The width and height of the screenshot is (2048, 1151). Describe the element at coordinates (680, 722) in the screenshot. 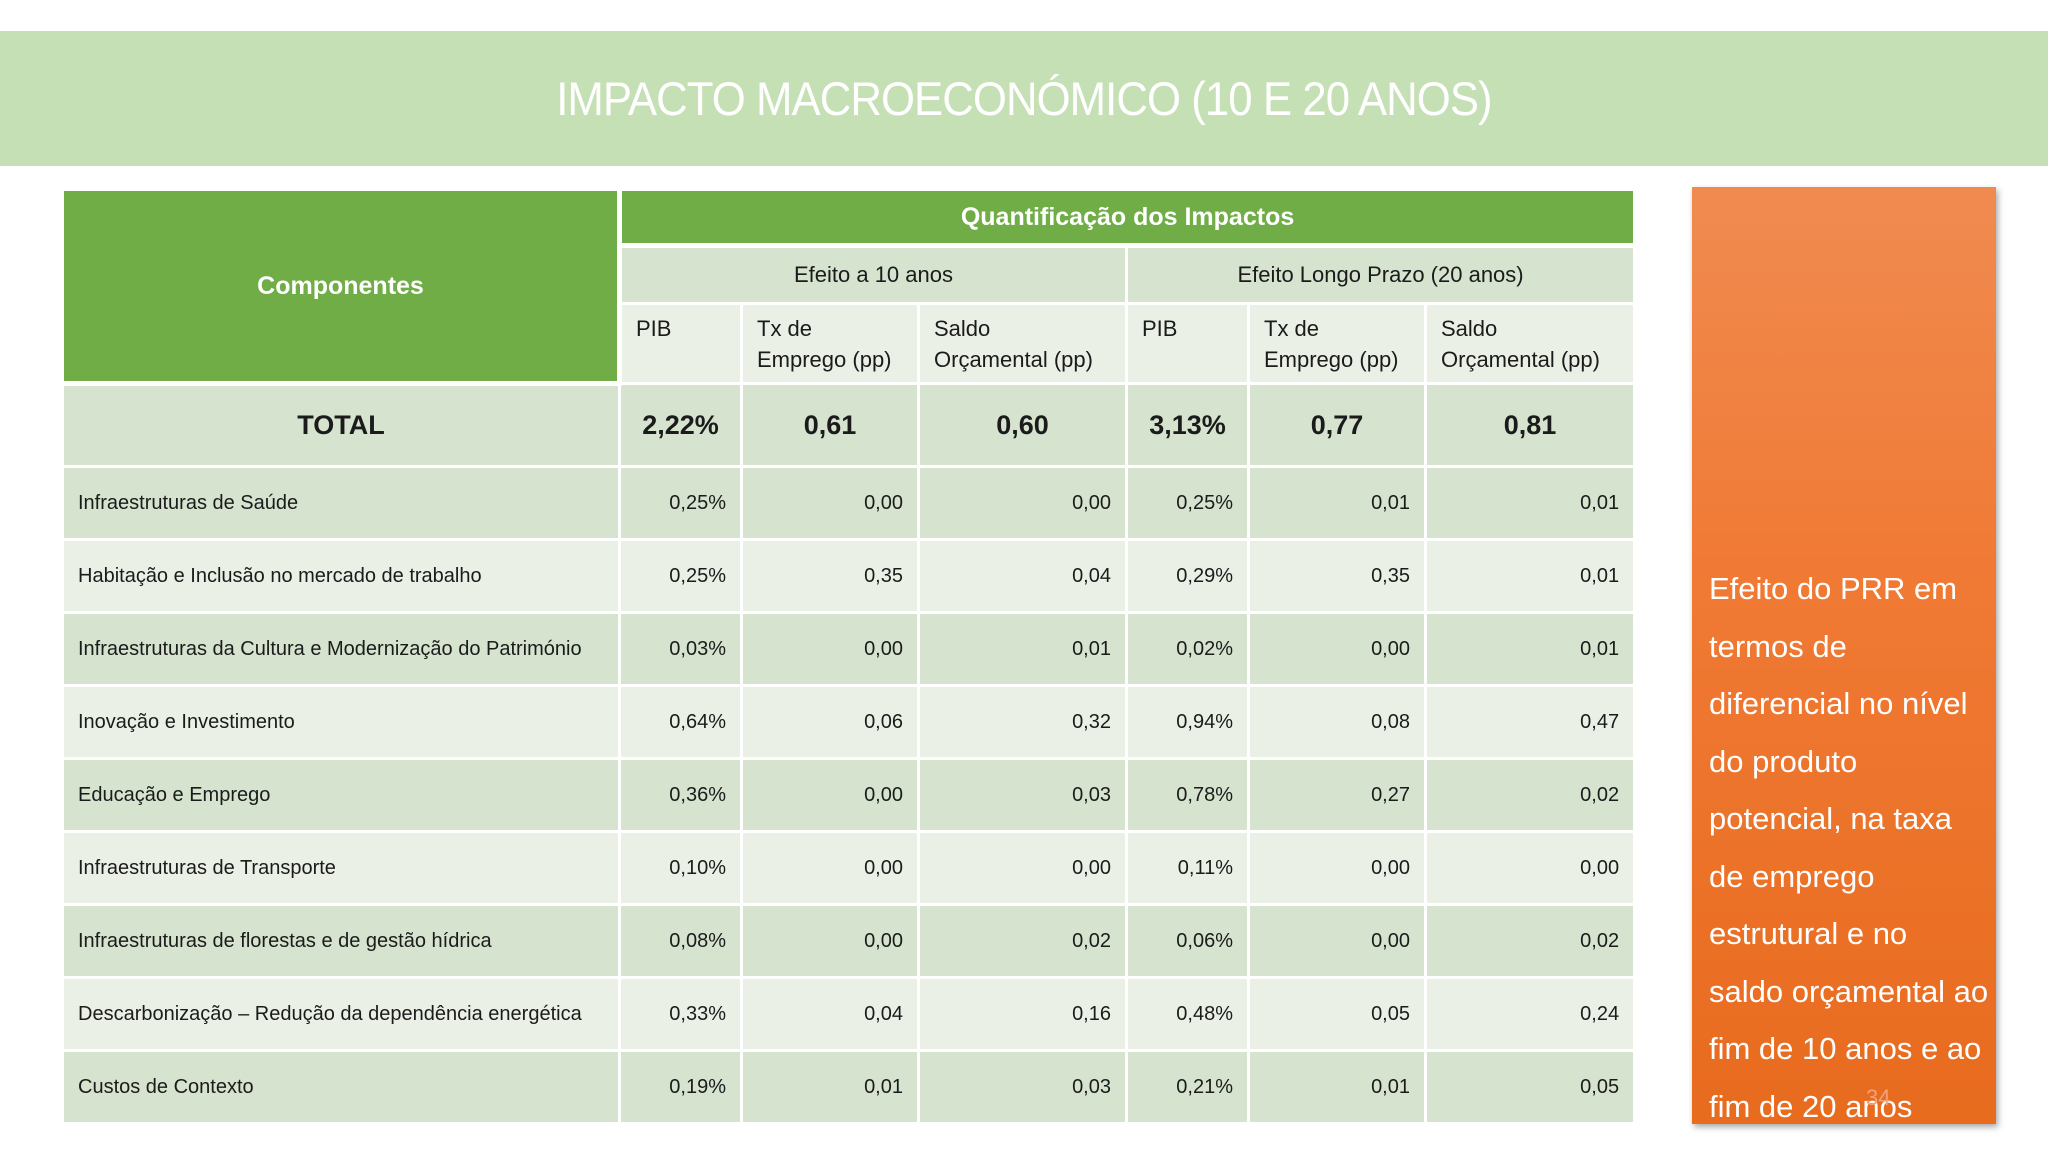

I see `value-cell: 0,64%` at that location.